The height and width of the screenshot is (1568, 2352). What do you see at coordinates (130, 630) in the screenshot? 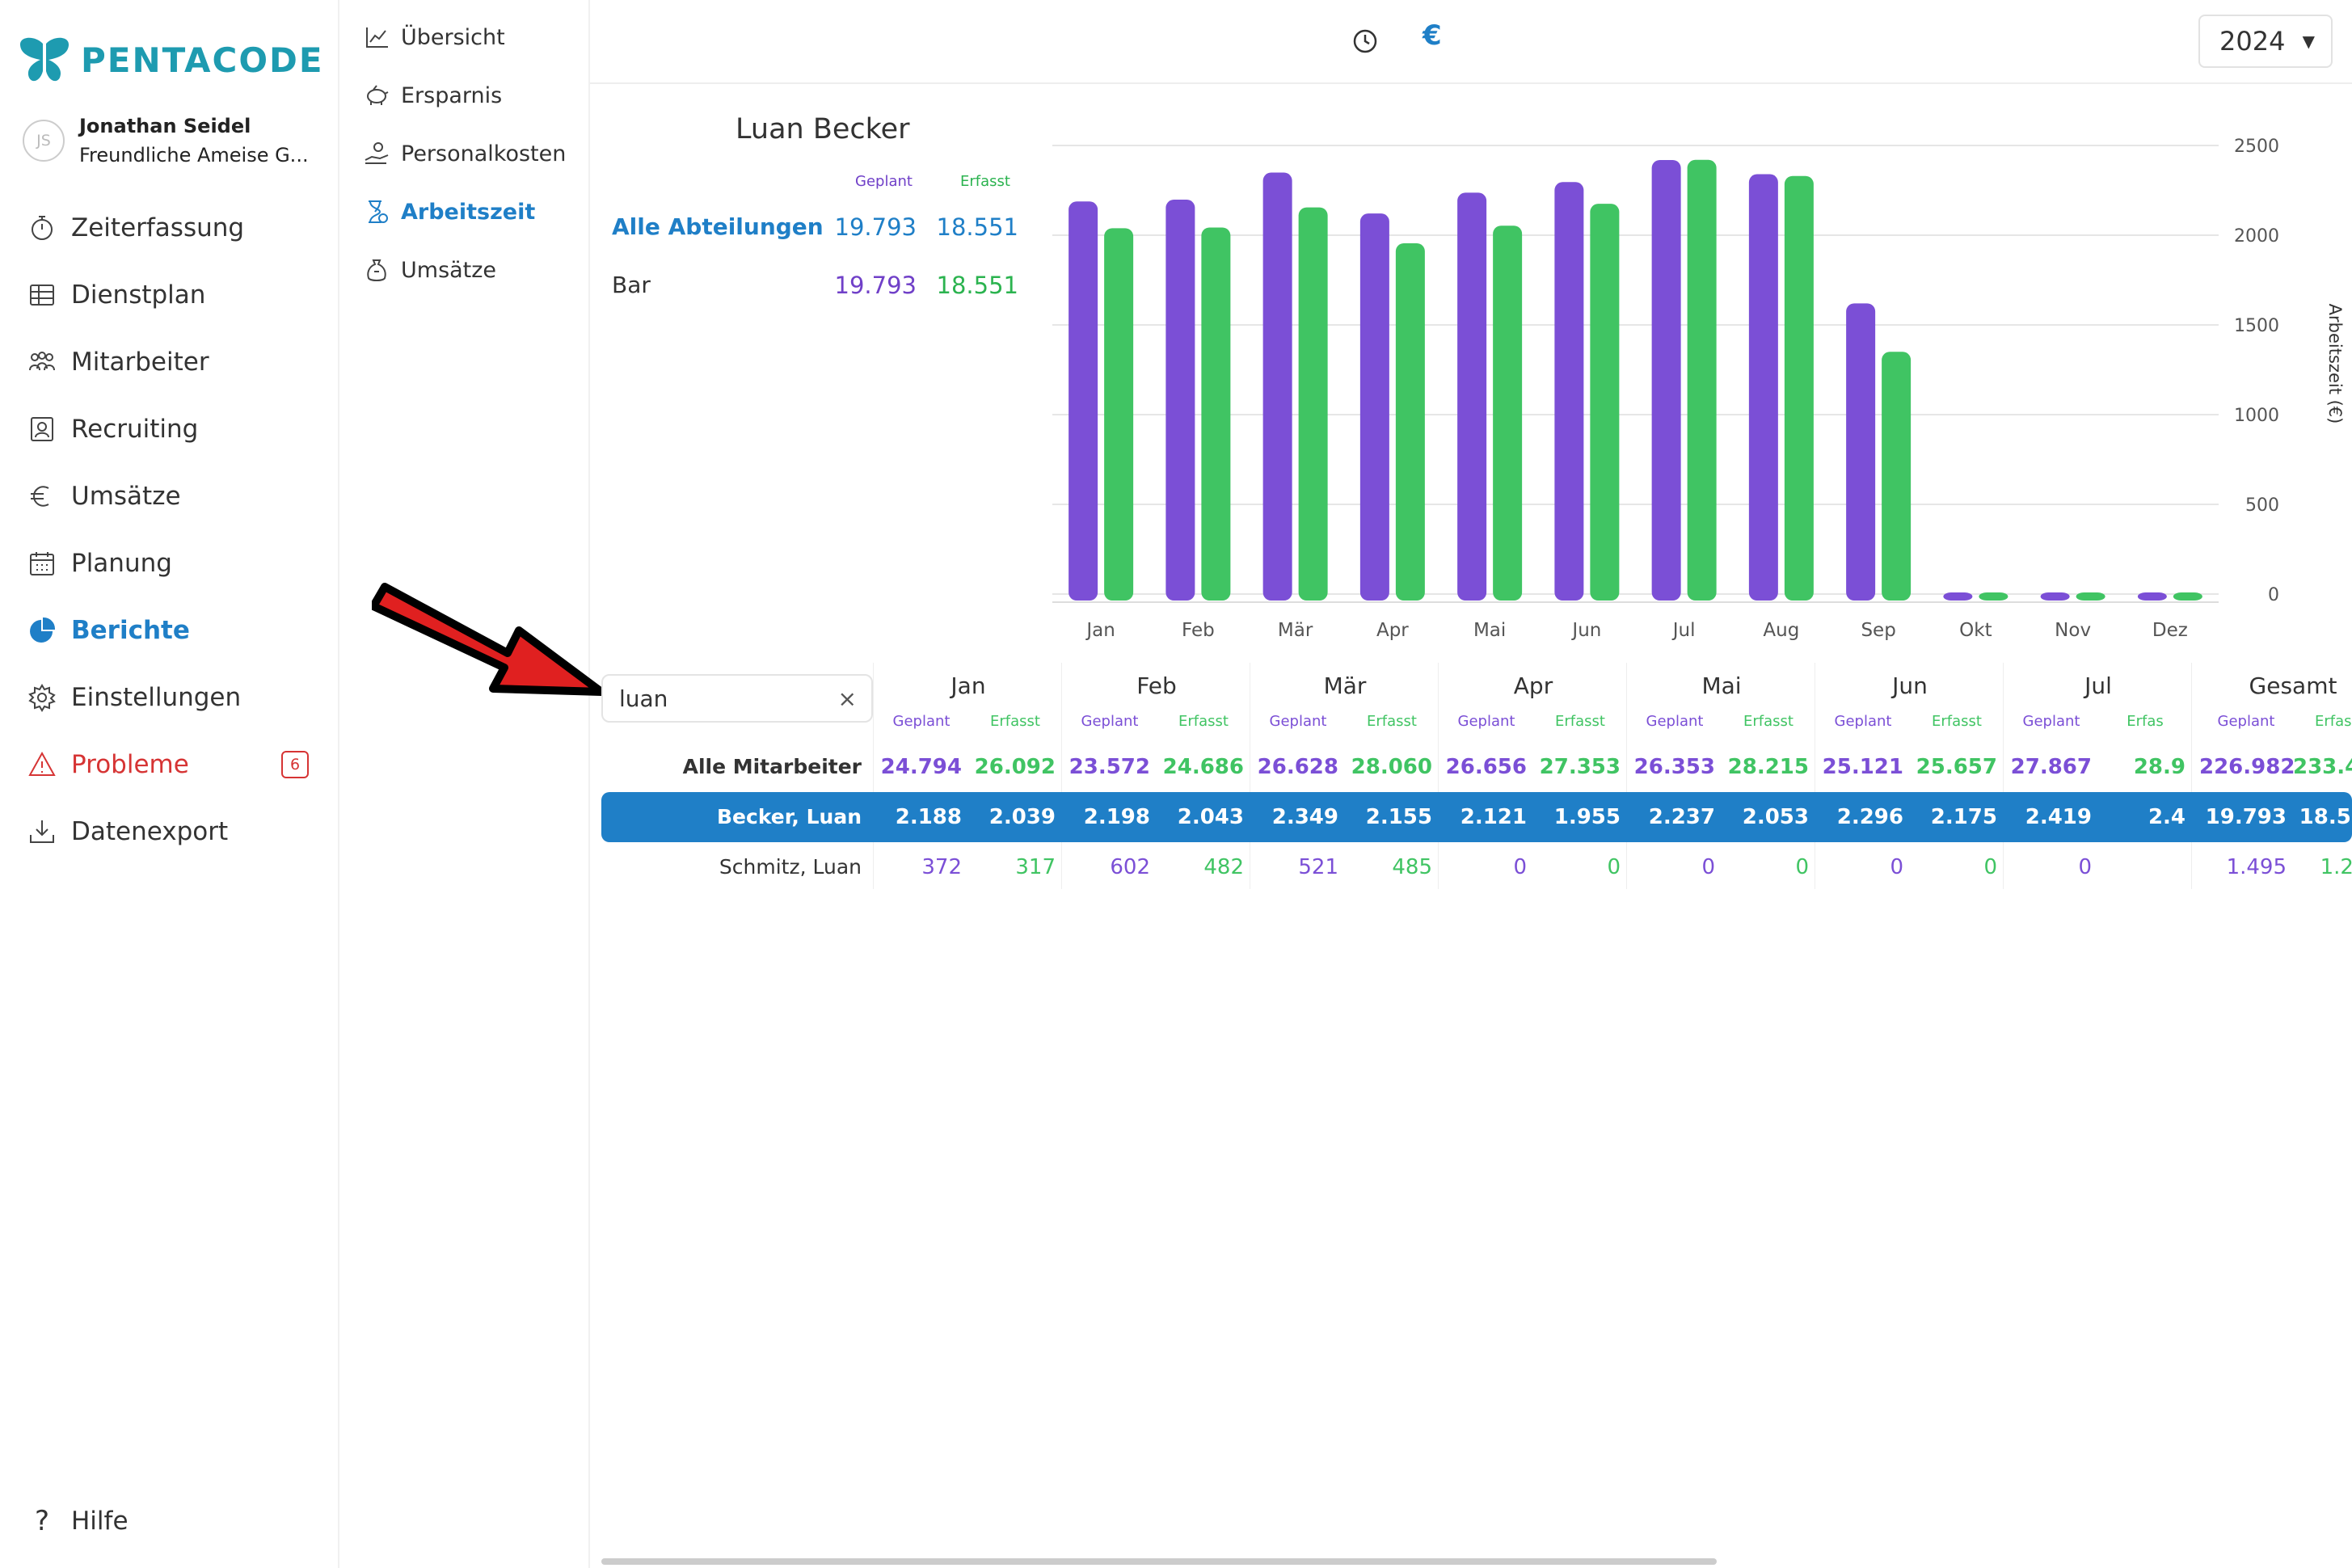
I see `nav-label: Berichte` at bounding box center [130, 630].